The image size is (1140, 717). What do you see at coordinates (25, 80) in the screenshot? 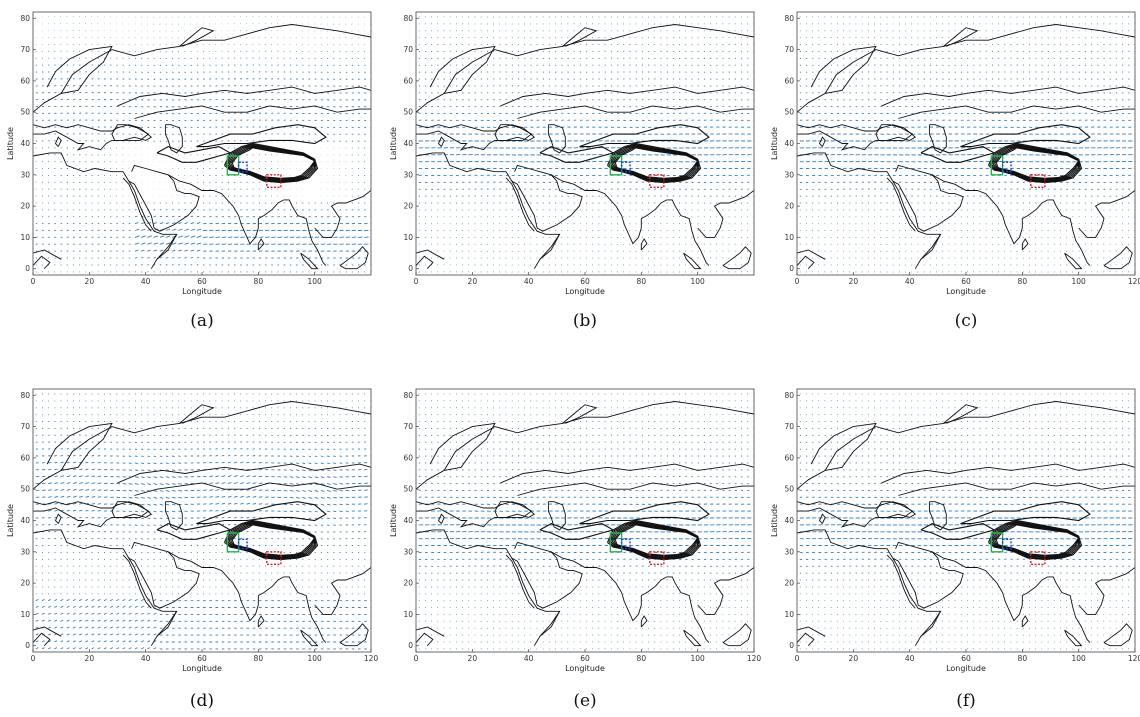
I see `y-tick-label: 60` at bounding box center [25, 80].